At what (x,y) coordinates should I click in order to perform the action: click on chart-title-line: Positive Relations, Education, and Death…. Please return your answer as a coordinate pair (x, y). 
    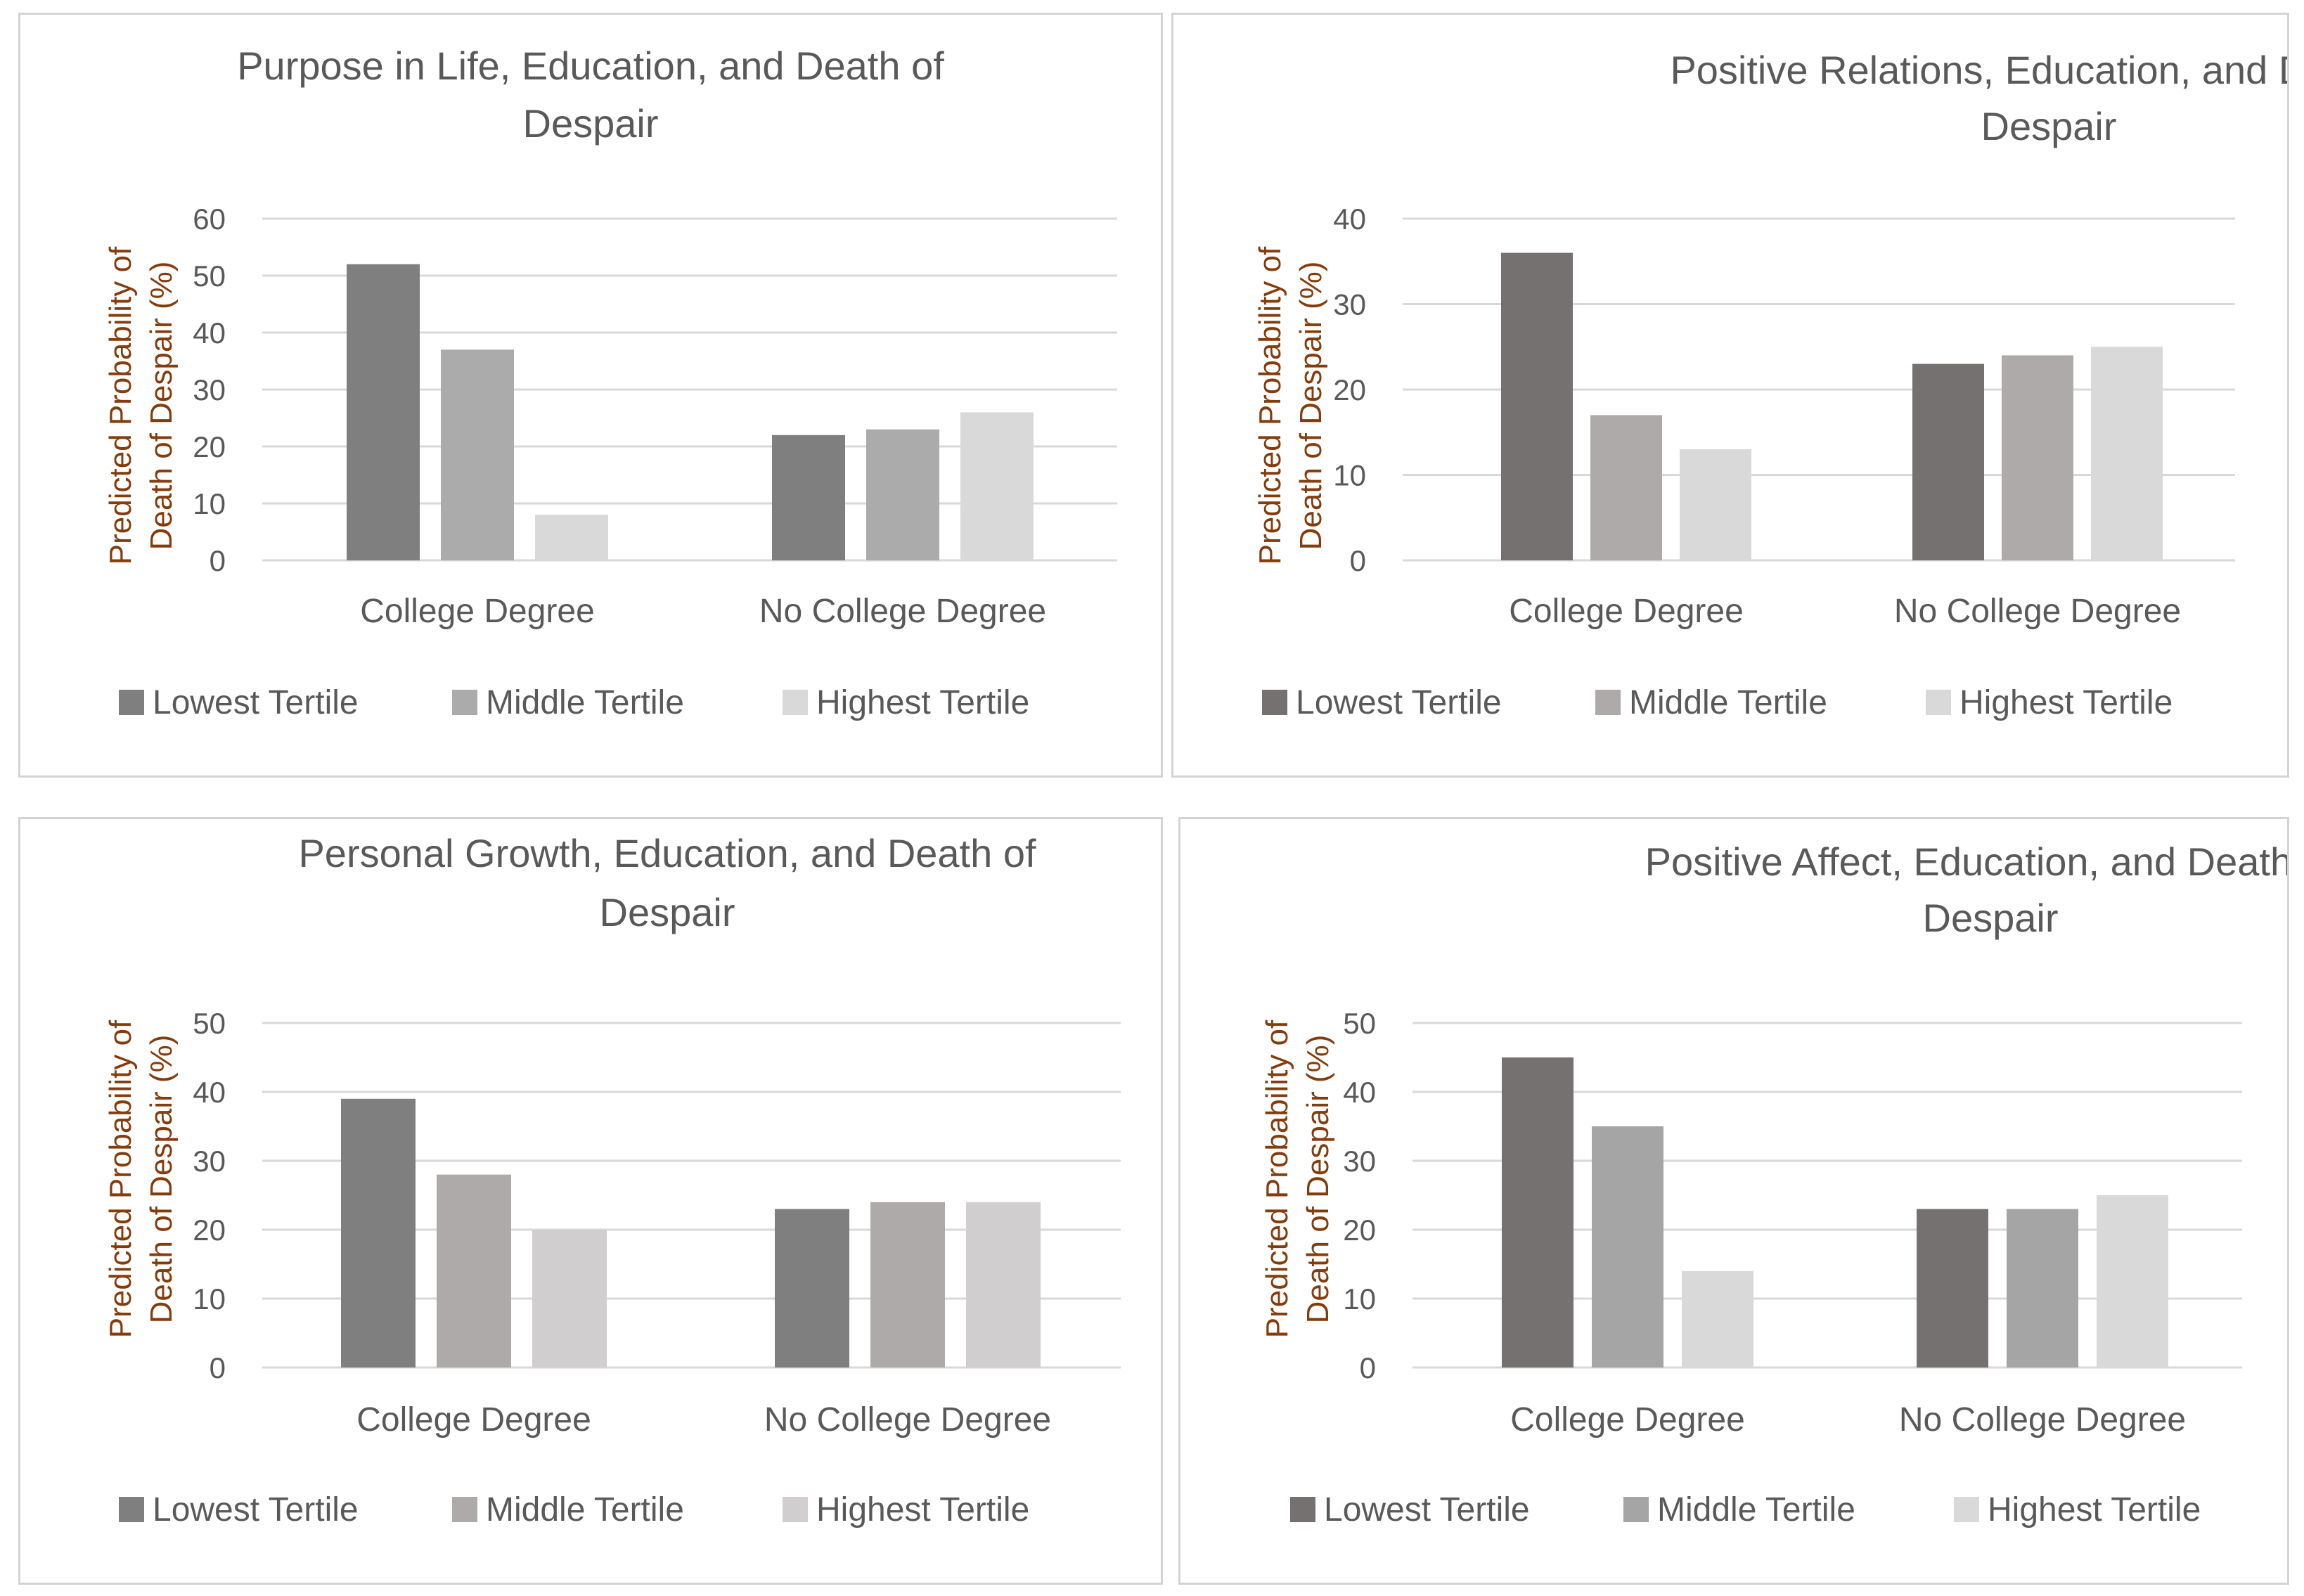
    Looking at the image, I should click on (1978, 70).